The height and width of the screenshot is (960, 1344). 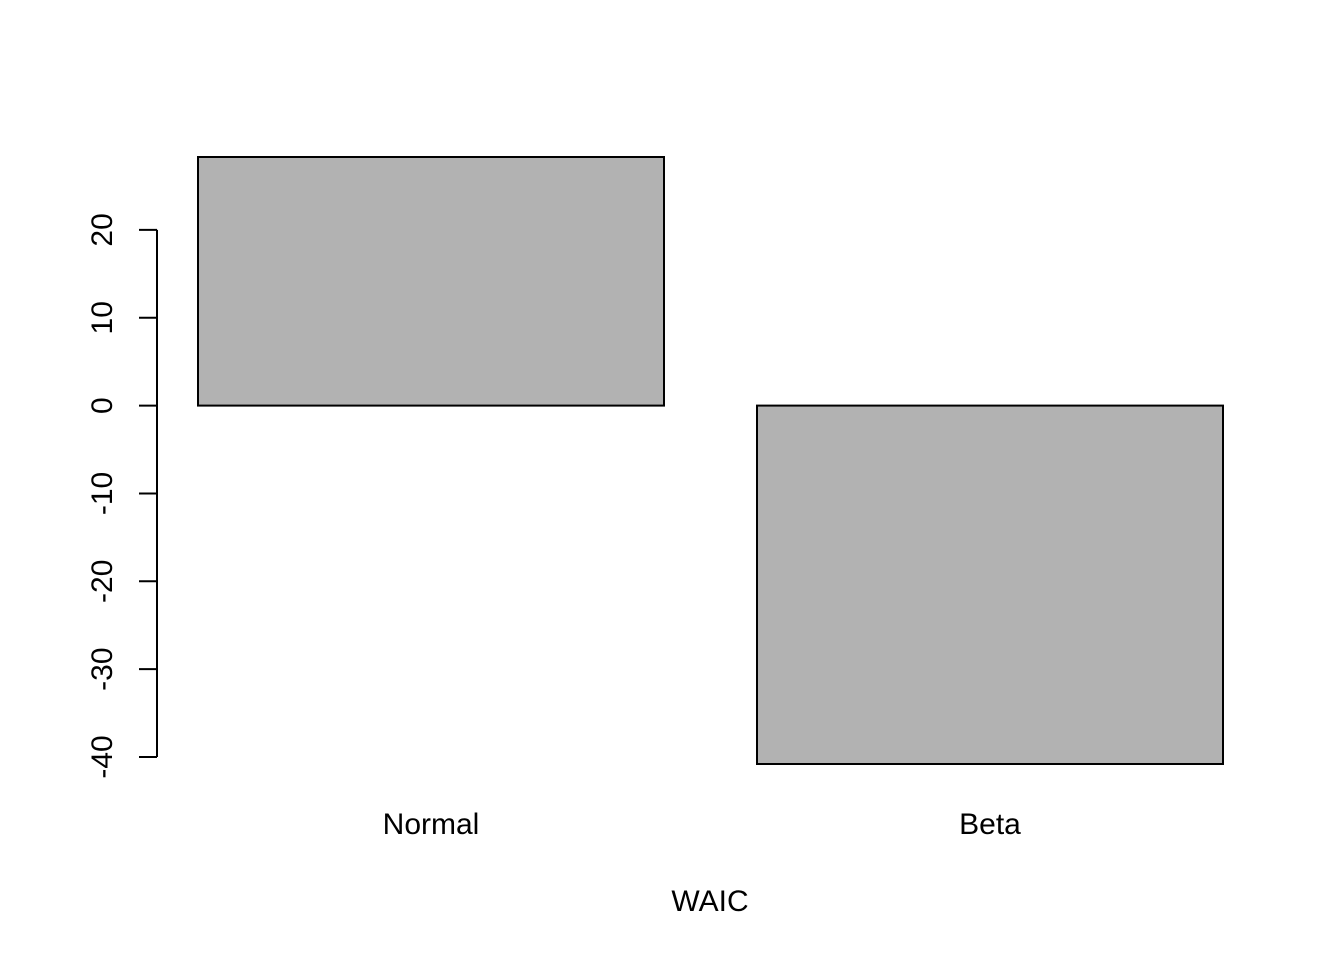 What do you see at coordinates (102, 581) in the screenshot?
I see `y-tick-label: -20` at bounding box center [102, 581].